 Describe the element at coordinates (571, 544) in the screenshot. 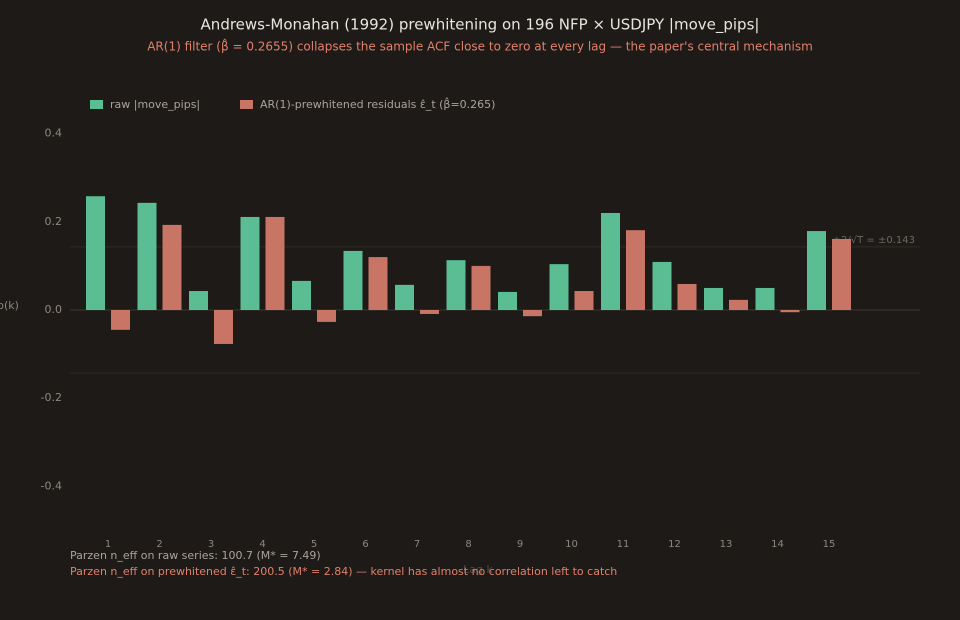

I see `x-tick-label: 10` at that location.